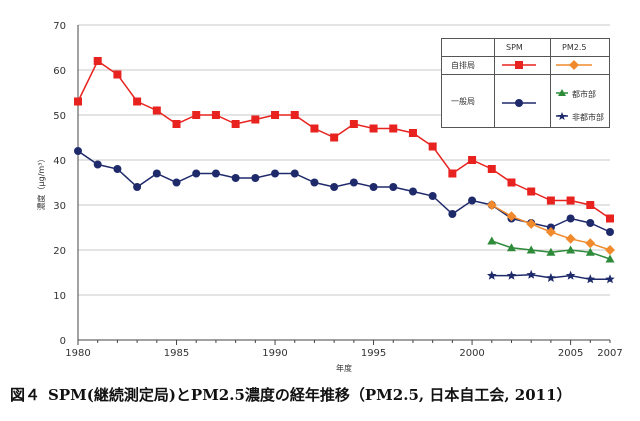 This screenshot has height=421, width=640. Describe the element at coordinates (562, 116) in the screenshot. I see `legend-star-marker` at that location.